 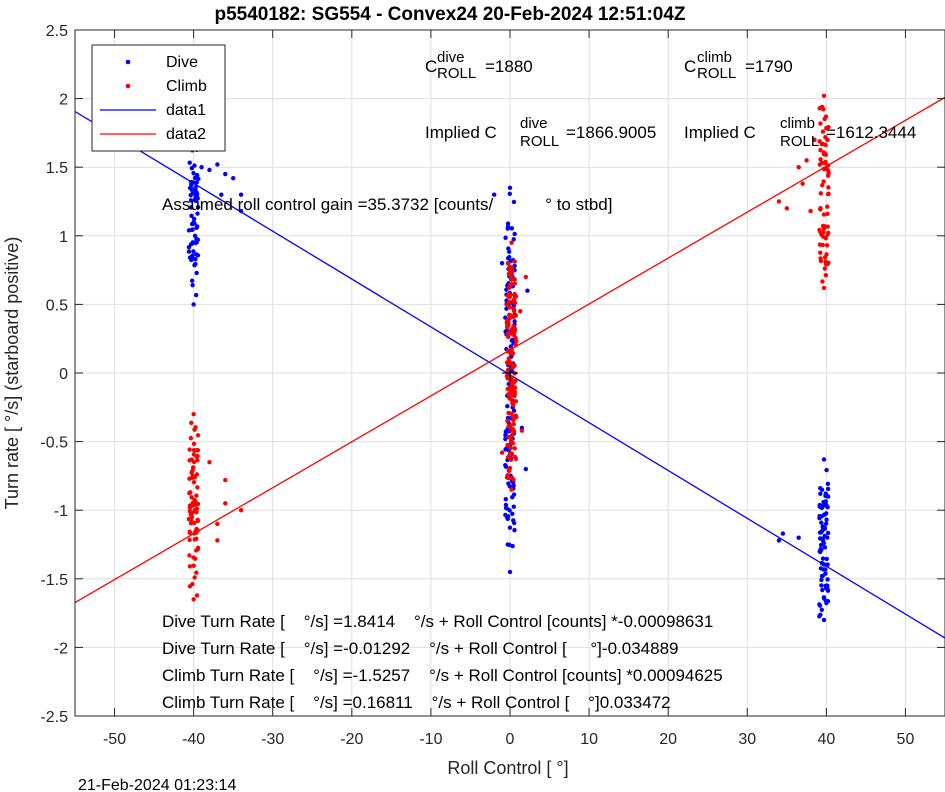 What do you see at coordinates (57, 305) in the screenshot?
I see `y-tick-label: 0.5` at bounding box center [57, 305].